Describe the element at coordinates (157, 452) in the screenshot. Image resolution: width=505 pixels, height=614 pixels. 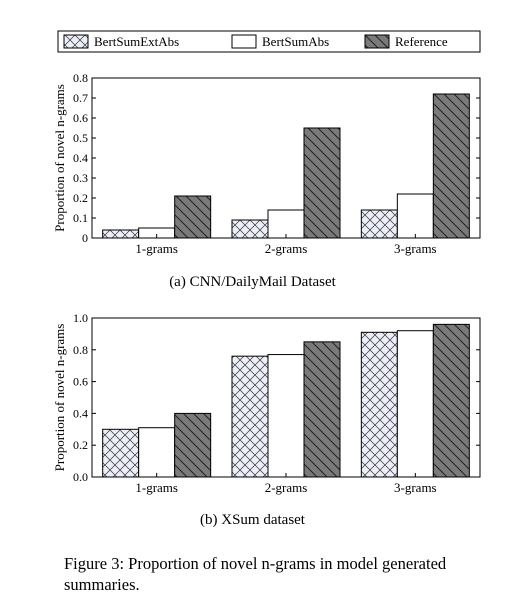
I see `bar-bertsumabs-1-grams` at that location.